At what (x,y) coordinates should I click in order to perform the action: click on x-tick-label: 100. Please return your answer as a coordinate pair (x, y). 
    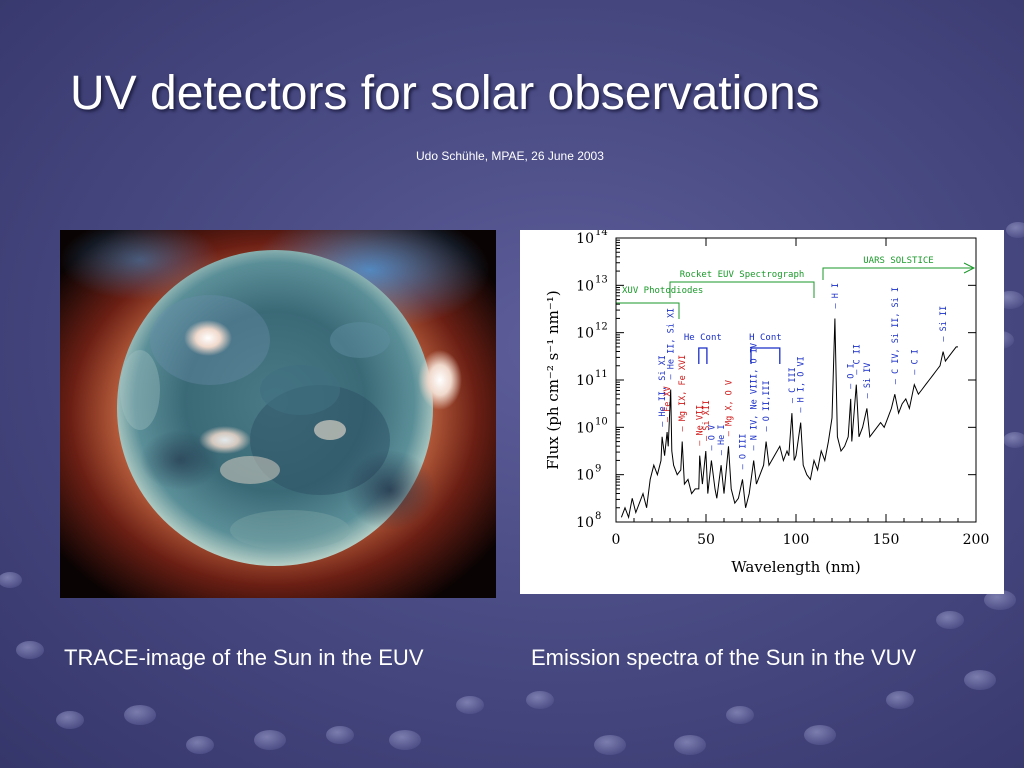
    Looking at the image, I should click on (796, 540).